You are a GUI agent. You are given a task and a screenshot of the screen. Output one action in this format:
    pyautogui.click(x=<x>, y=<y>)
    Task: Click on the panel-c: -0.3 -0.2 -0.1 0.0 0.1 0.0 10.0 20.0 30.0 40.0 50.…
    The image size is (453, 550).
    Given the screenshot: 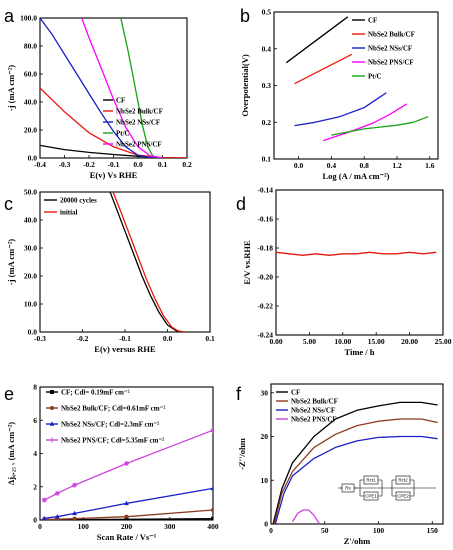 What is the action you would take?
    pyautogui.click(x=109, y=271)
    